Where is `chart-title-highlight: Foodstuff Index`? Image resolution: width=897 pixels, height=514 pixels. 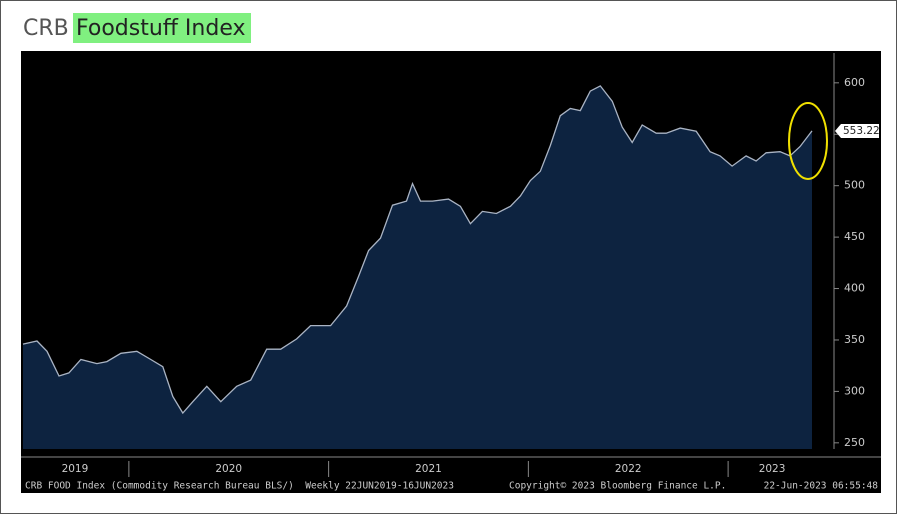
chart-title-highlight: Foodstuff Index is located at coordinates (161, 28).